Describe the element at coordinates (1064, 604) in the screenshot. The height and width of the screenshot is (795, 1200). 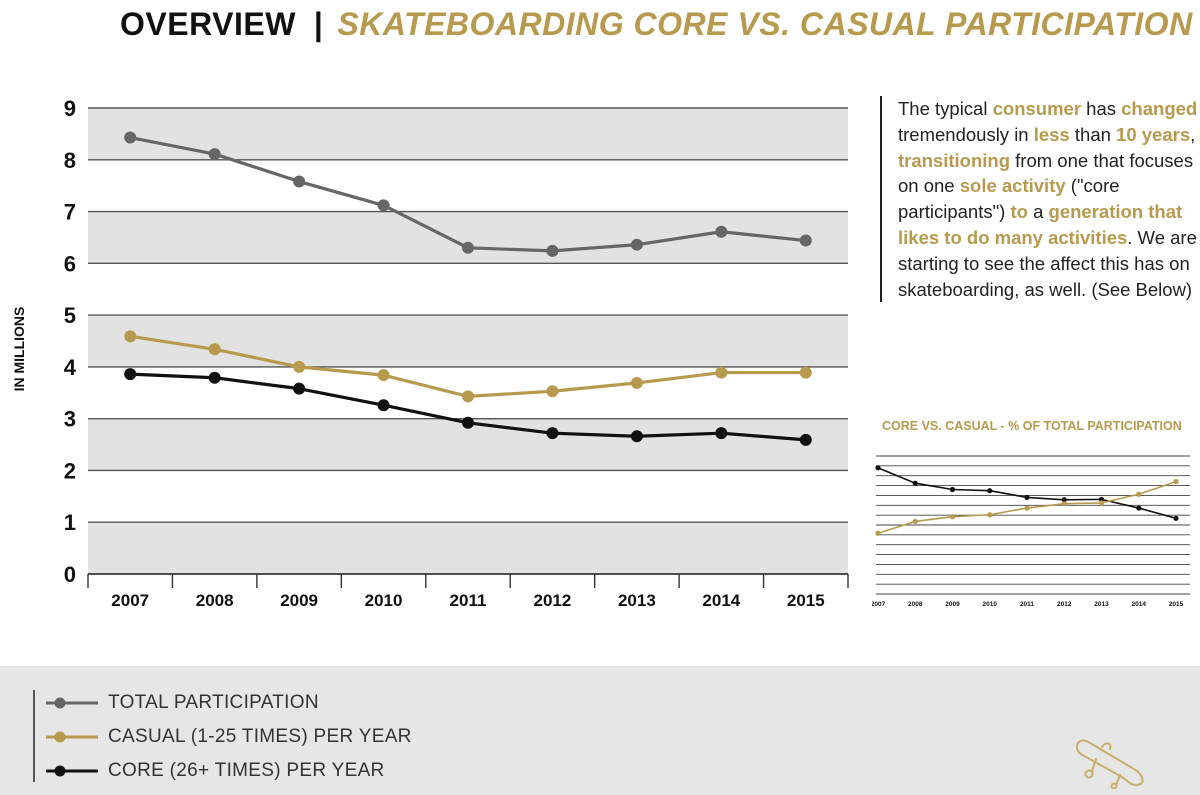
I see `mini-x-tick-label: 2012` at that location.